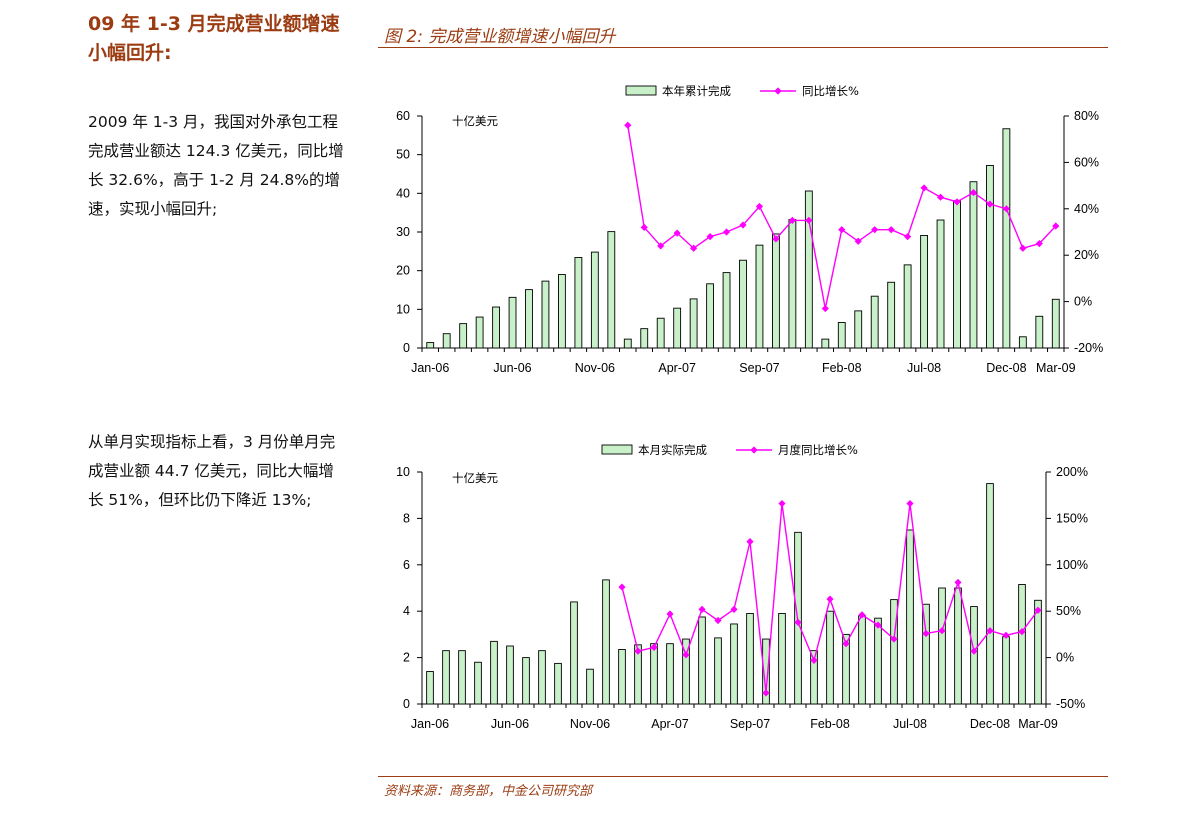 The height and width of the screenshot is (818, 1191). Describe the element at coordinates (1086, 116) in the screenshot. I see `y-tick-label-right: 80%` at that location.